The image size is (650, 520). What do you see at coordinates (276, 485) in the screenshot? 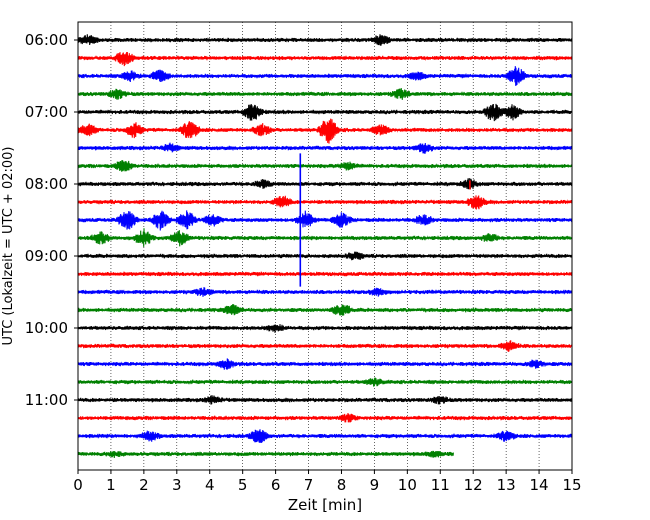
I see `x-tick-label: 6` at bounding box center [276, 485].